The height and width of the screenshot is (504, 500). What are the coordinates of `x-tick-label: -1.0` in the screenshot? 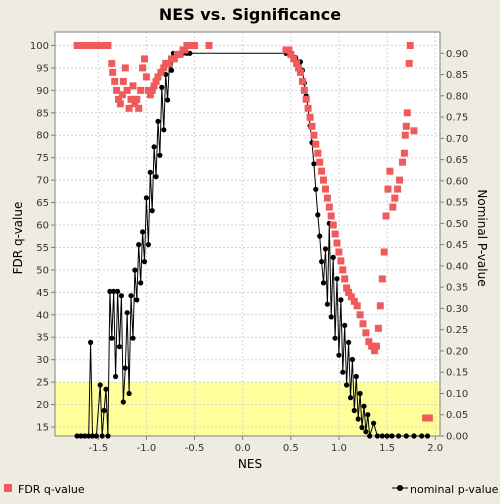 It's located at (147, 448).